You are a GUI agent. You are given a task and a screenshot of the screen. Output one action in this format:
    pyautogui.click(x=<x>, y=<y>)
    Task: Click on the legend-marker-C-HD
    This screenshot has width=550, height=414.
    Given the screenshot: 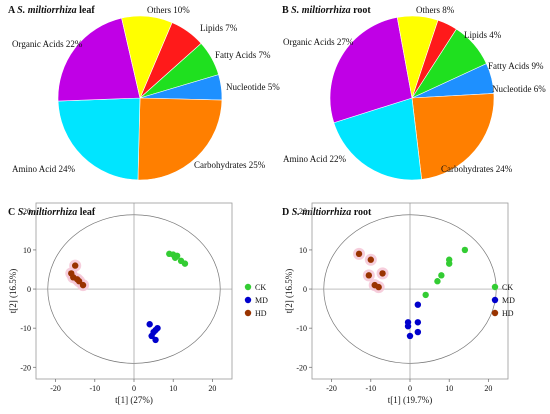 What is the action you would take?
    pyautogui.click(x=248, y=313)
    